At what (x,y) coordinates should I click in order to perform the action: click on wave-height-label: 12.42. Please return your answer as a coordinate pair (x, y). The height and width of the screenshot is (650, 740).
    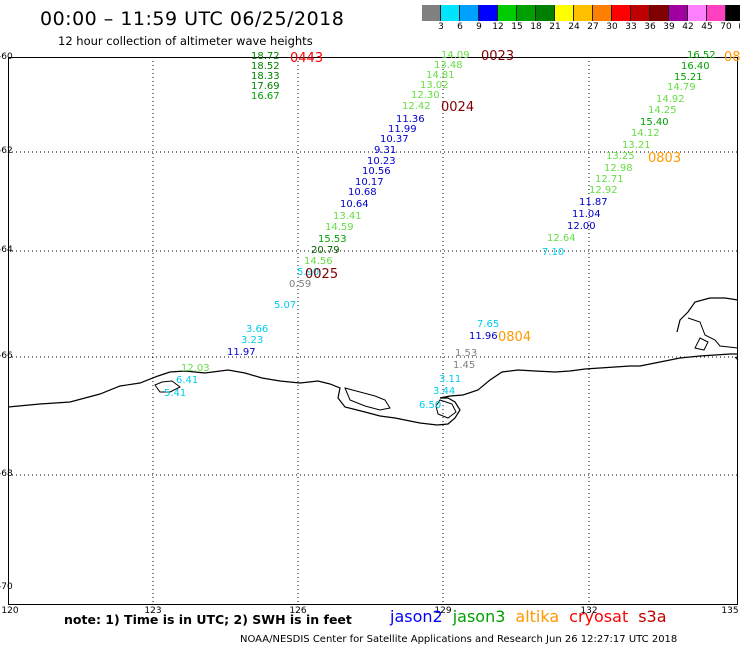
    Looking at the image, I should click on (416, 106).